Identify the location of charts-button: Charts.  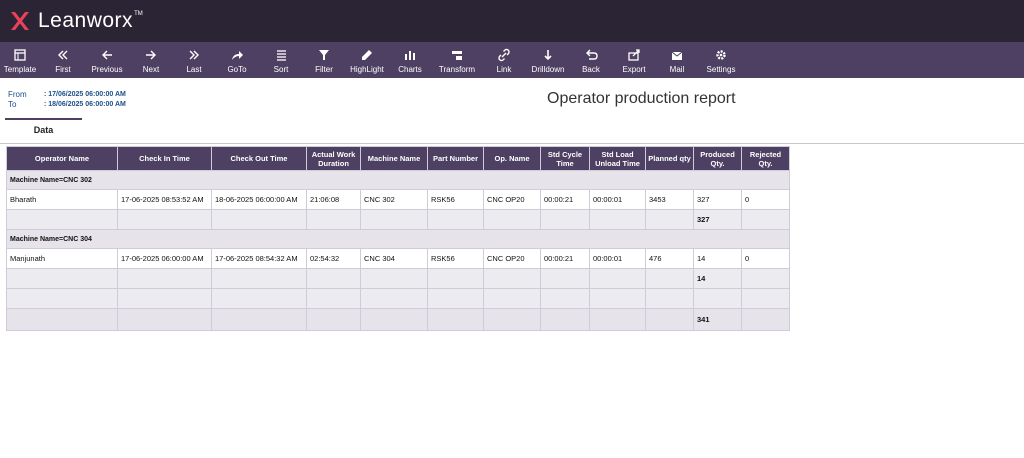
(410, 60).